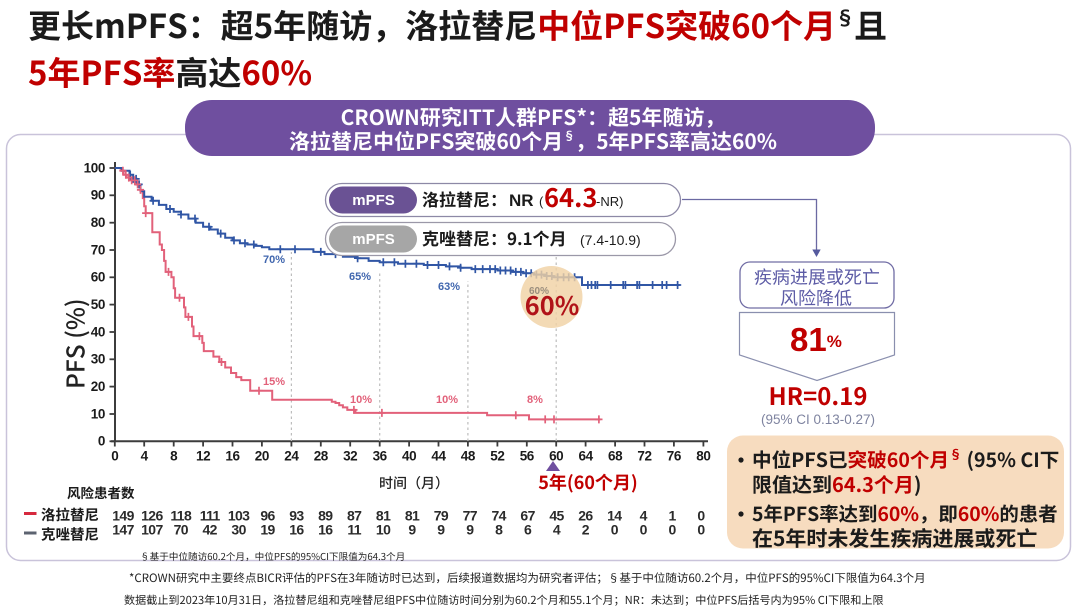 The width and height of the screenshot is (1080, 612). Describe the element at coordinates (528, 530) in the screenshot. I see `svg-text: 6` at that location.